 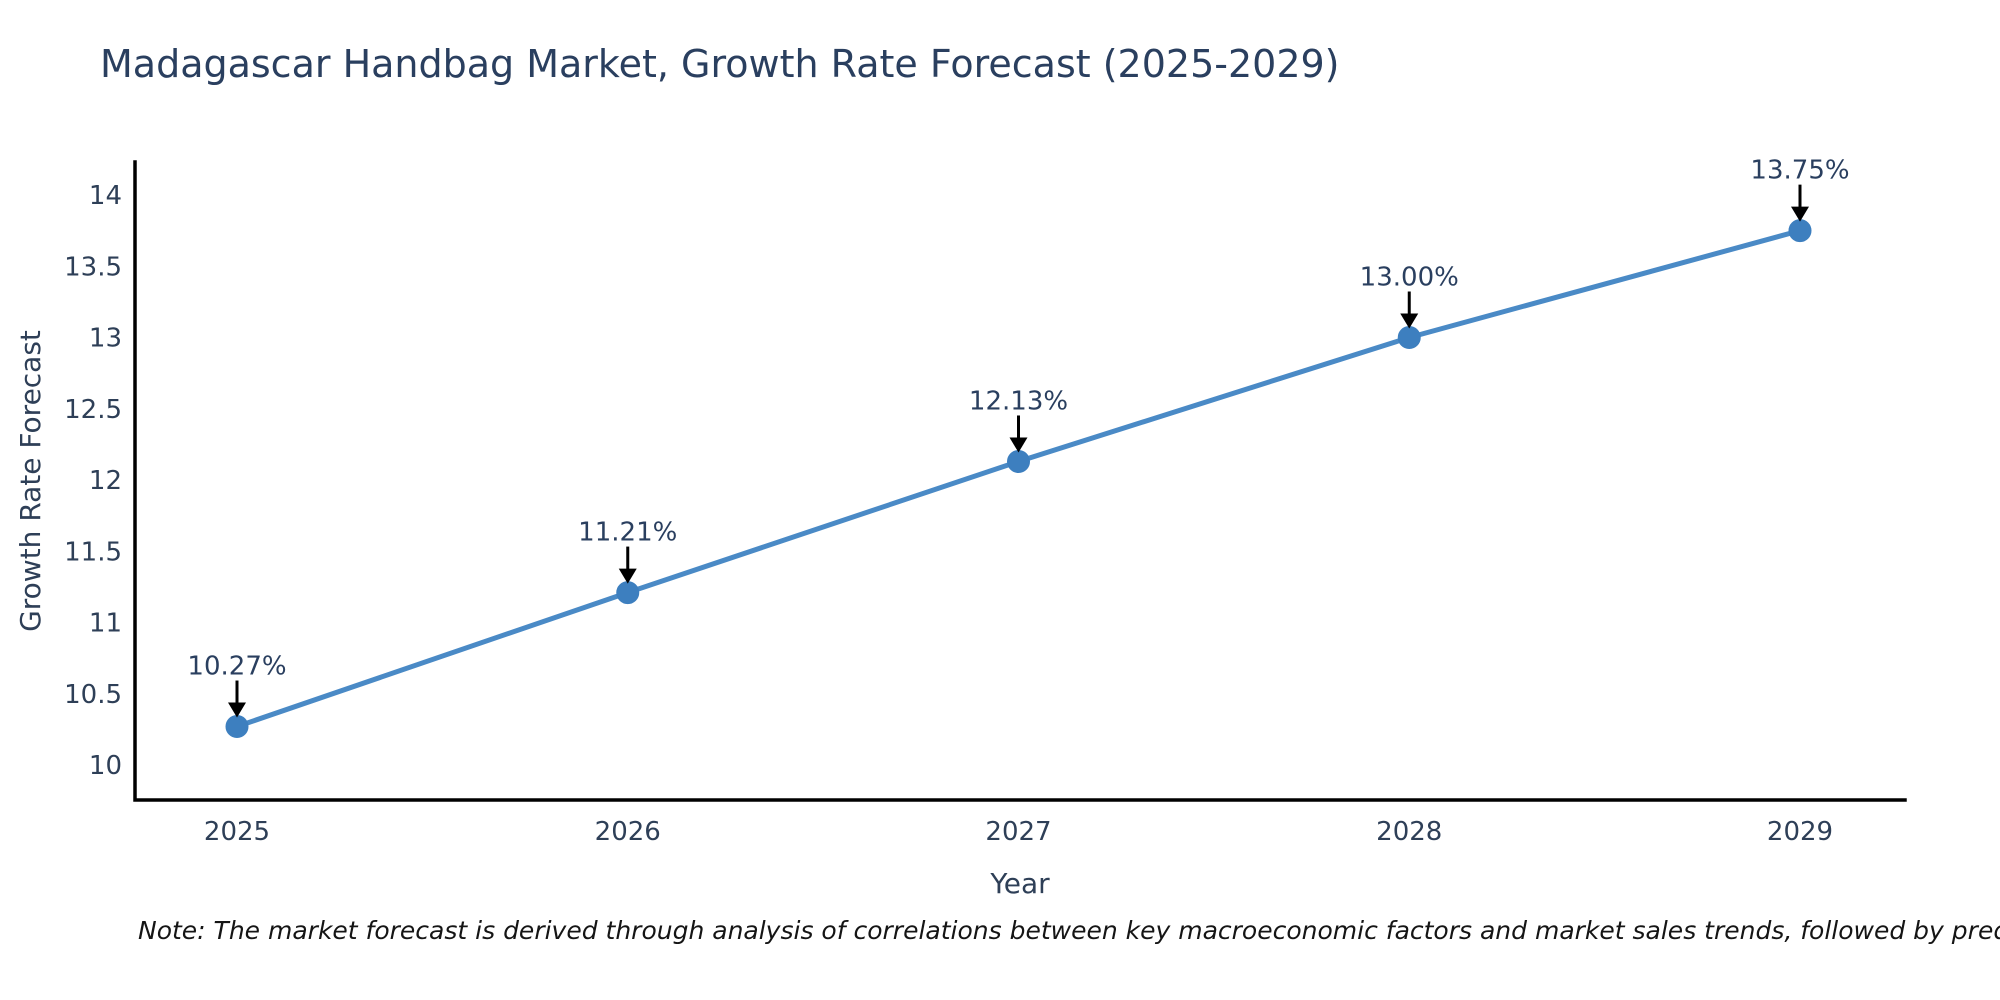 What do you see at coordinates (1799, 171) in the screenshot?
I see `point-value-label: 13.75%` at bounding box center [1799, 171].